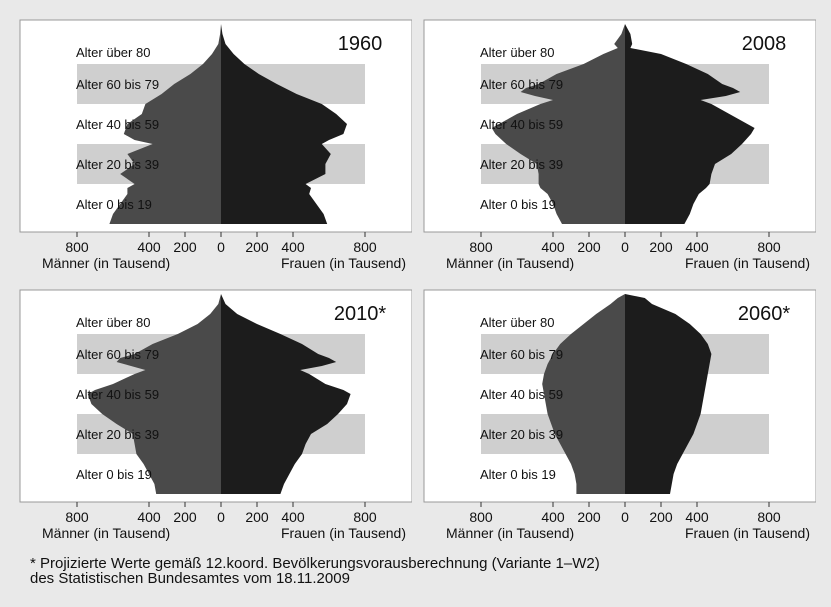 This screenshot has height=607, width=831. Describe the element at coordinates (764, 44) in the screenshot. I see `chart-title: 2008` at that location.